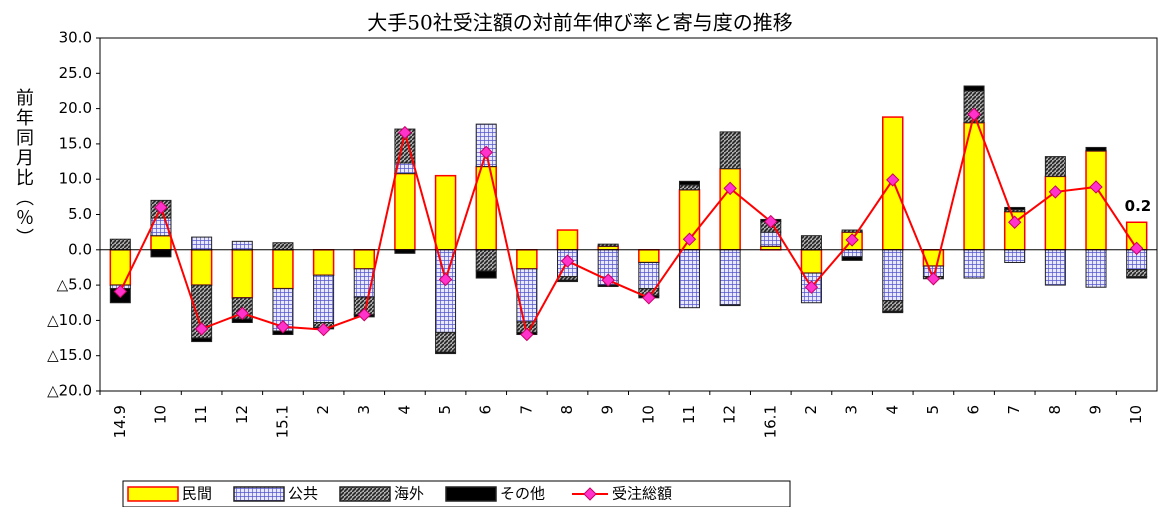 The width and height of the screenshot is (1158, 507). Describe the element at coordinates (642, 494) in the screenshot. I see `legend-label: 受注総額` at that location.